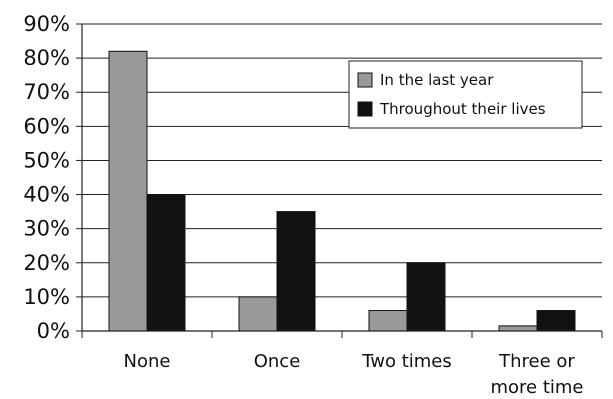 The width and height of the screenshot is (613, 399). Describe the element at coordinates (46, 126) in the screenshot. I see `y-tick-label: 60%` at that location.